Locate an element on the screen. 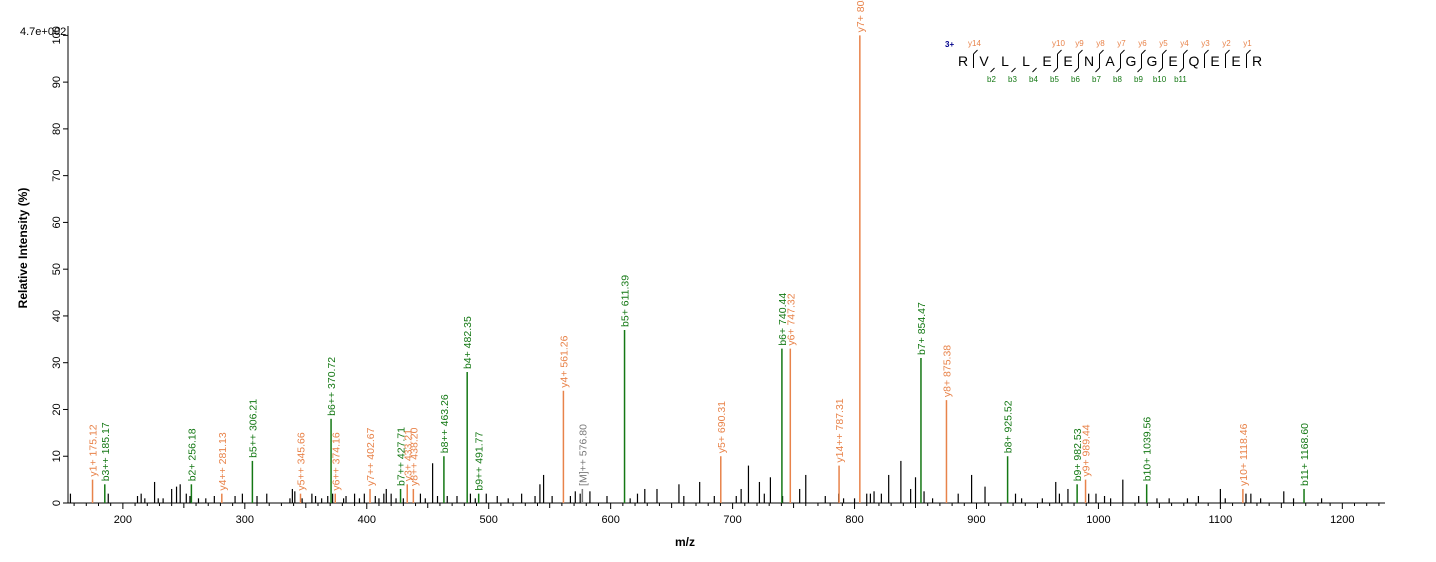 The height and width of the screenshot is (562, 1436). peak-label: b2+ 256.18 is located at coordinates (192, 454).